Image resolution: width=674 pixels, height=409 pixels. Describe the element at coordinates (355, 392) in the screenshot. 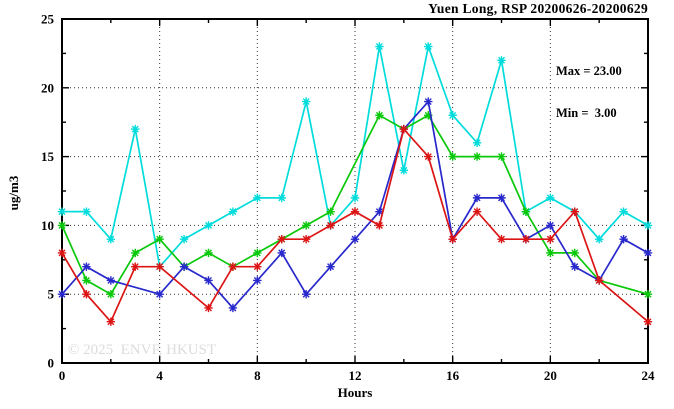

I see `x-axis-label: Hours` at that location.